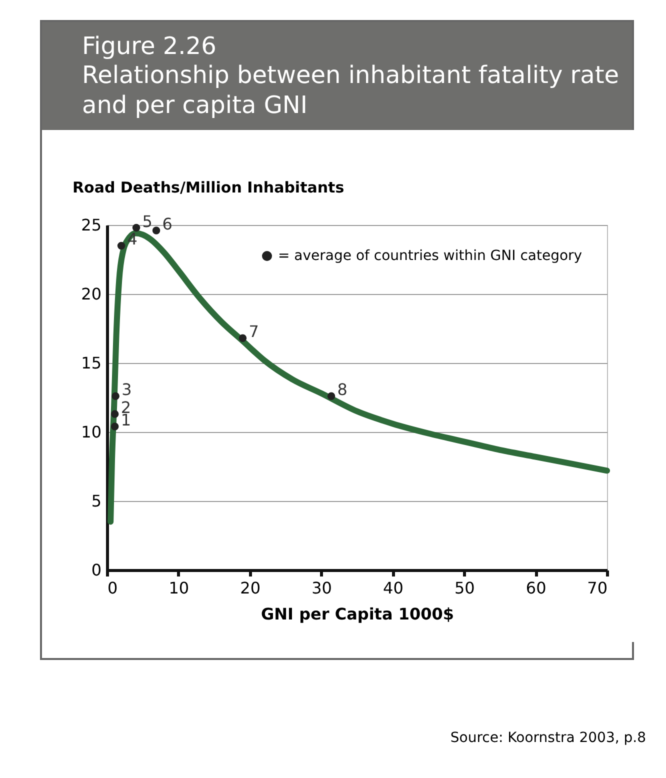  I want to click on x-tick-label: 50, so click(464, 588).